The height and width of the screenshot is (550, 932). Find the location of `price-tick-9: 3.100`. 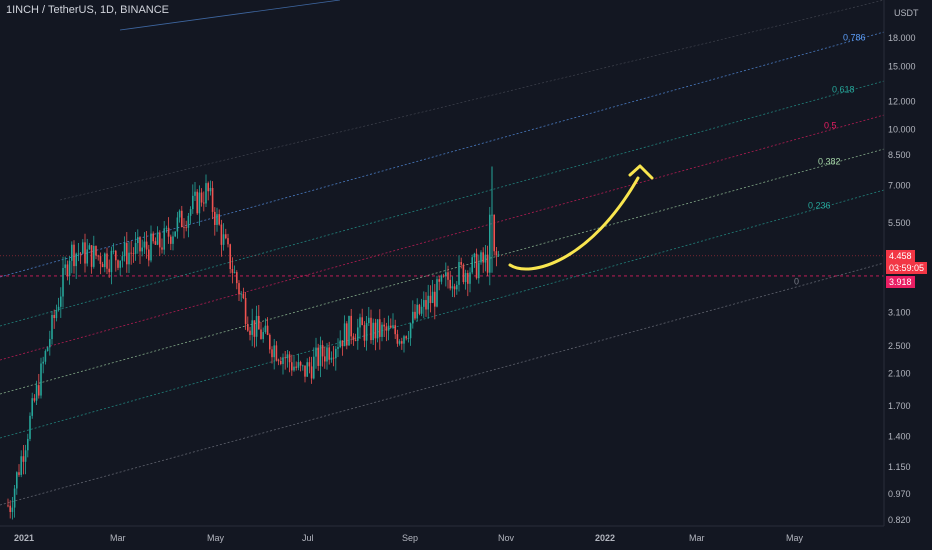

price-tick-9: 3.100 is located at coordinates (899, 312).